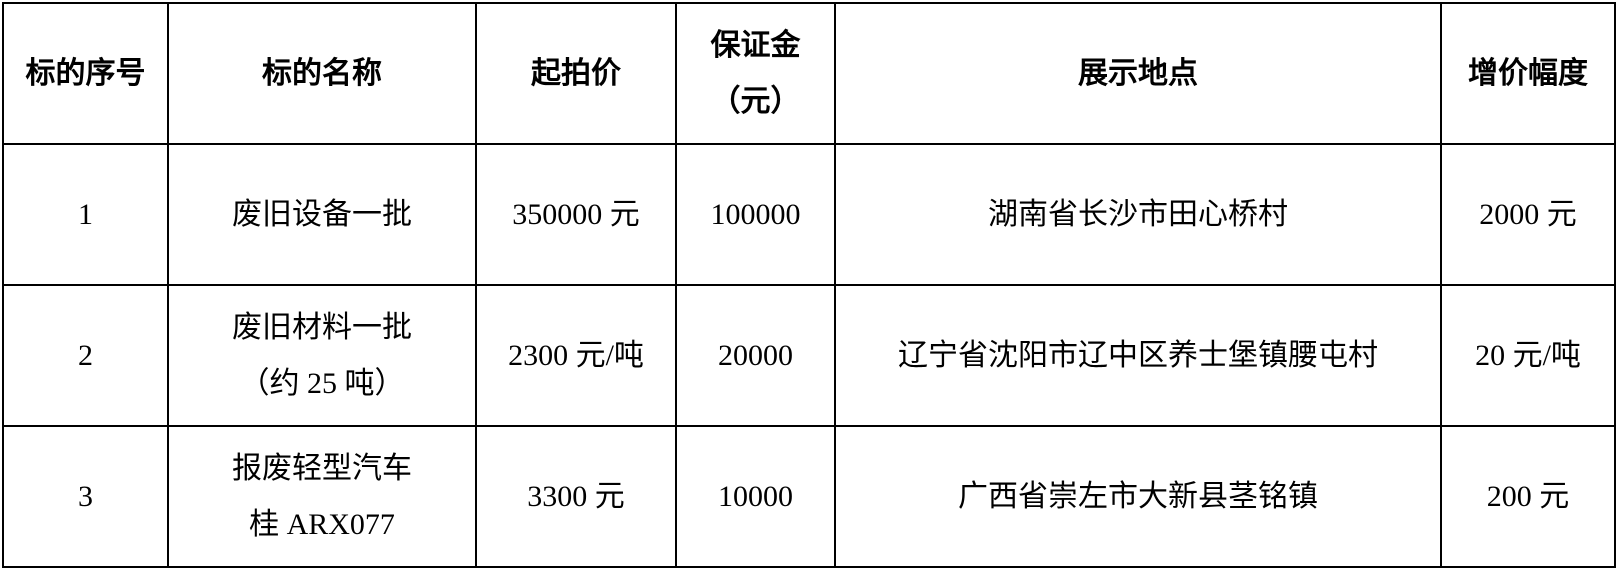  I want to click on header-deposit-line2: （元）, so click(755, 101).